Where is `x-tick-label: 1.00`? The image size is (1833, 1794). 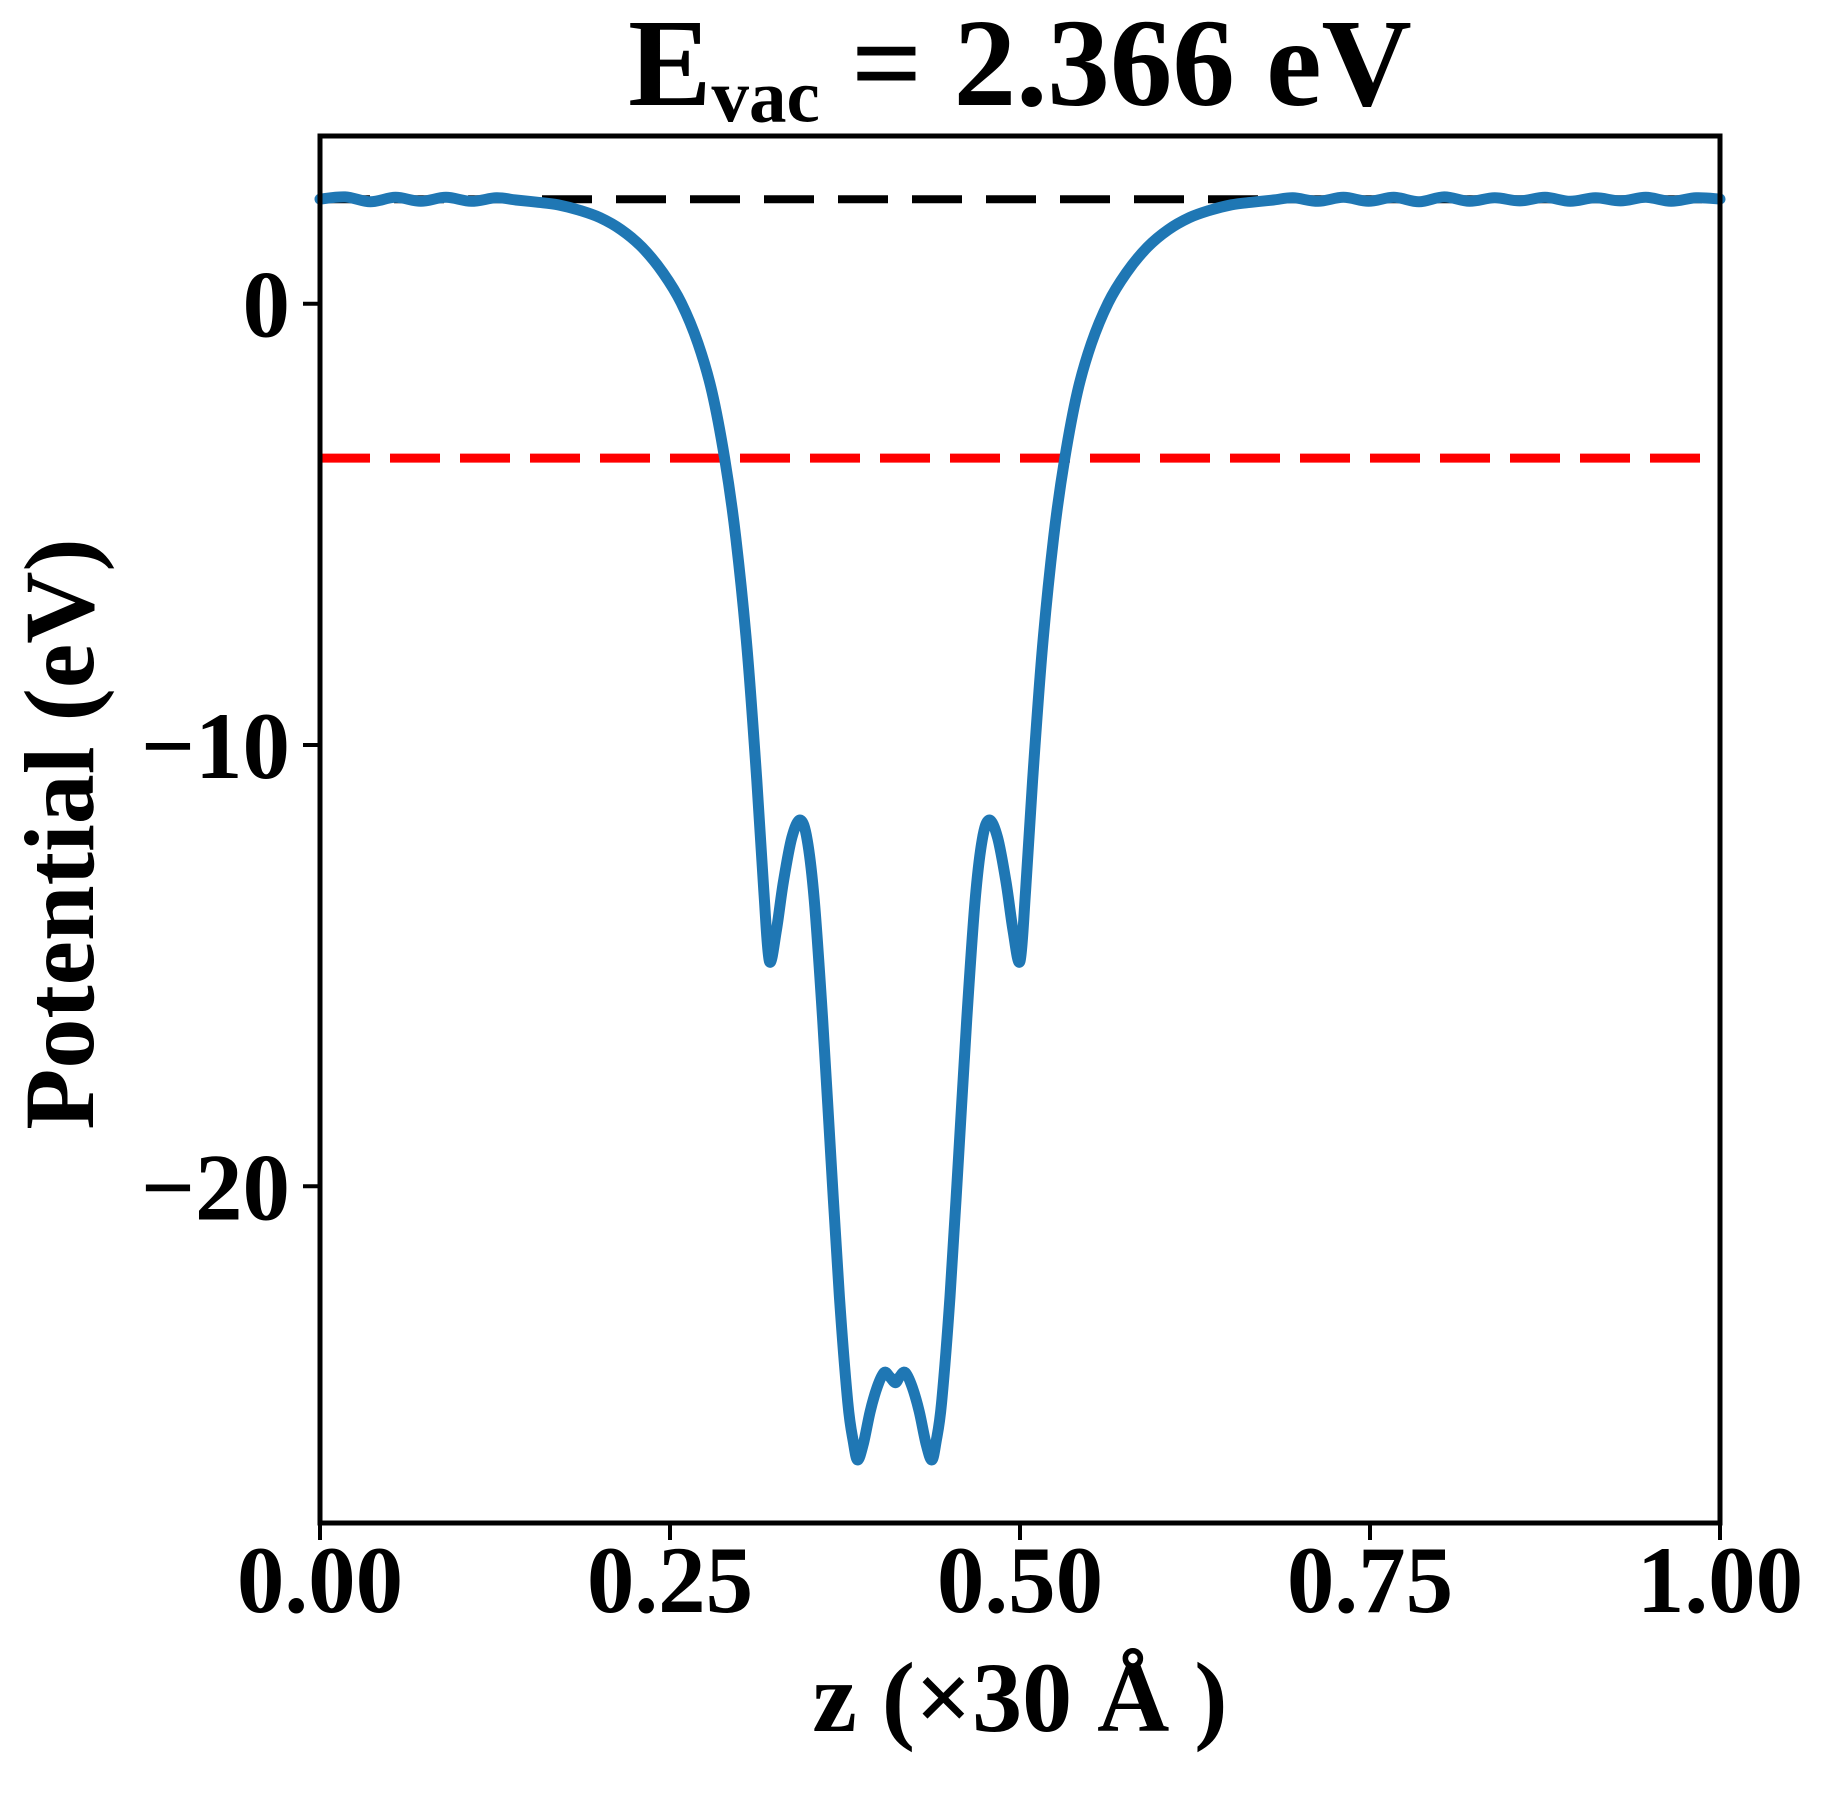 x-tick-label: 1.00 is located at coordinates (1720, 1580).